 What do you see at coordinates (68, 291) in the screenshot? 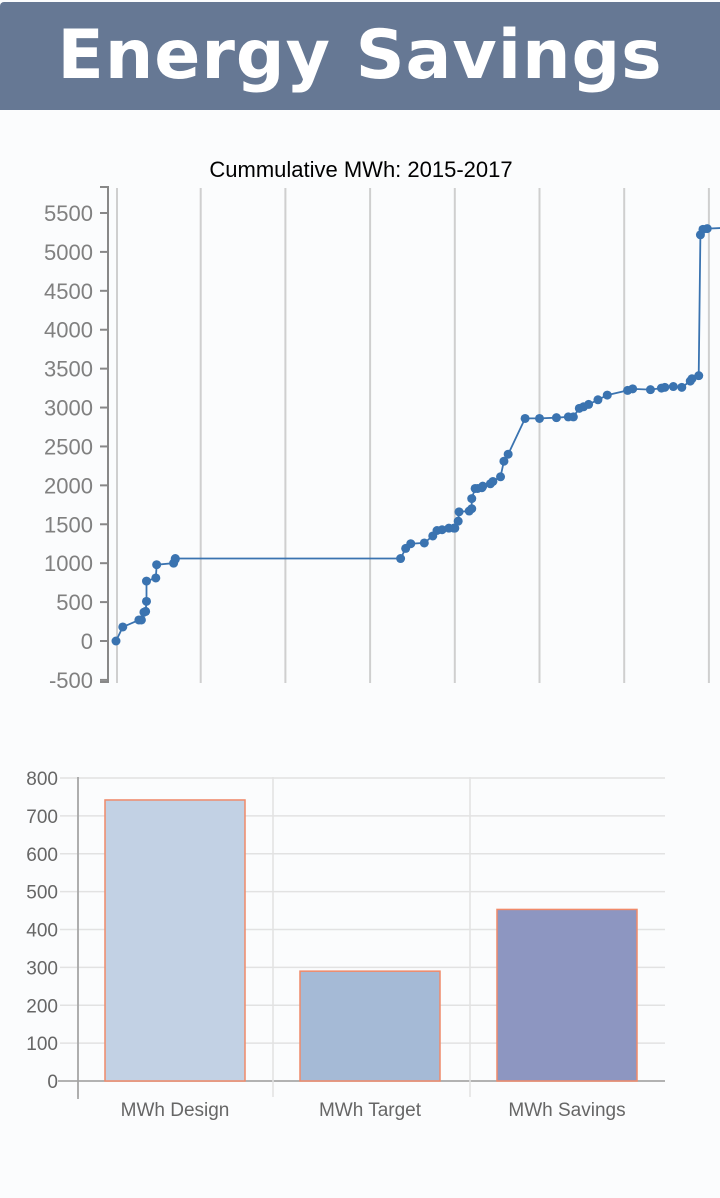
I see `y-tick-label: 4500` at bounding box center [68, 291].